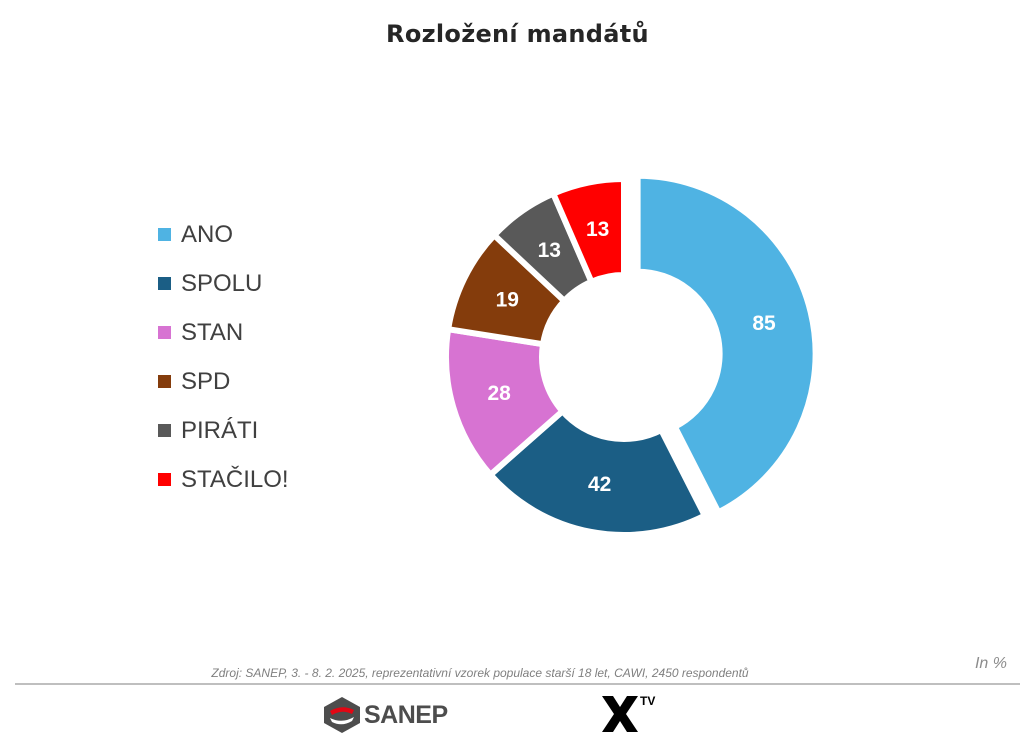 This screenshot has width=1035, height=750. I want to click on legend-label: SPOLU, so click(222, 283).